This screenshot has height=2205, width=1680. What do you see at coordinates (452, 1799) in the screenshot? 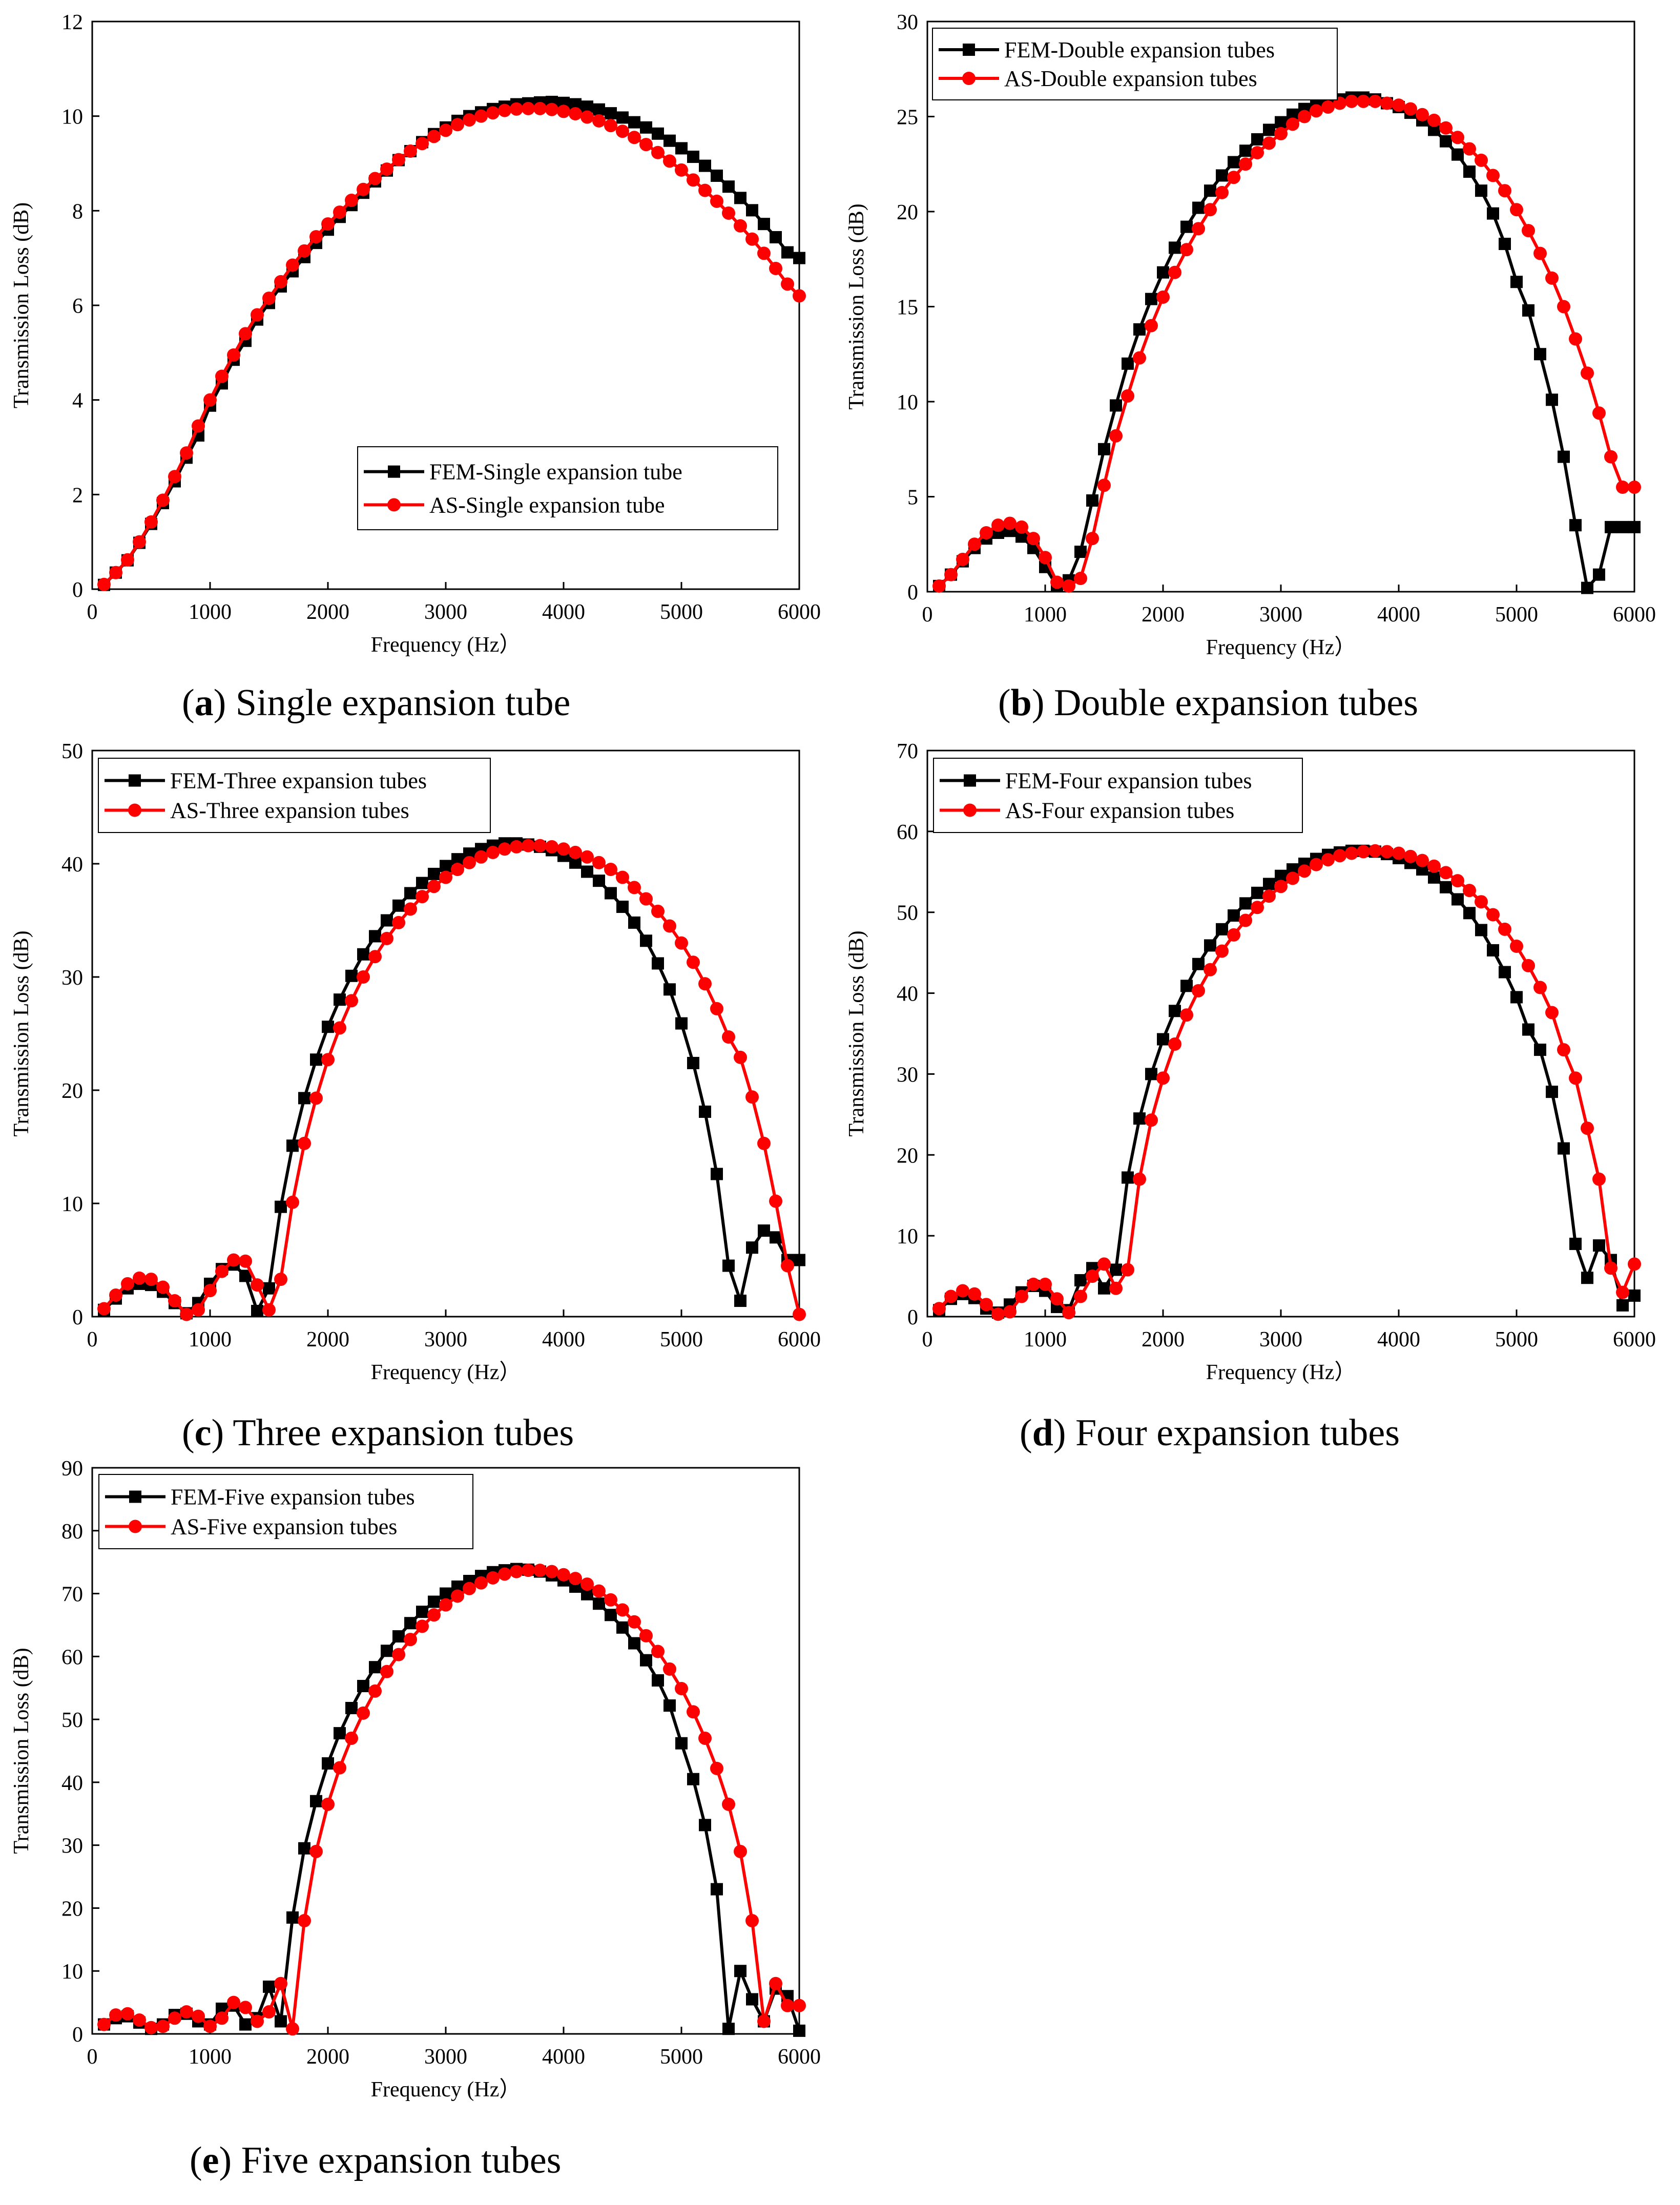
I see `series-line` at bounding box center [452, 1799].